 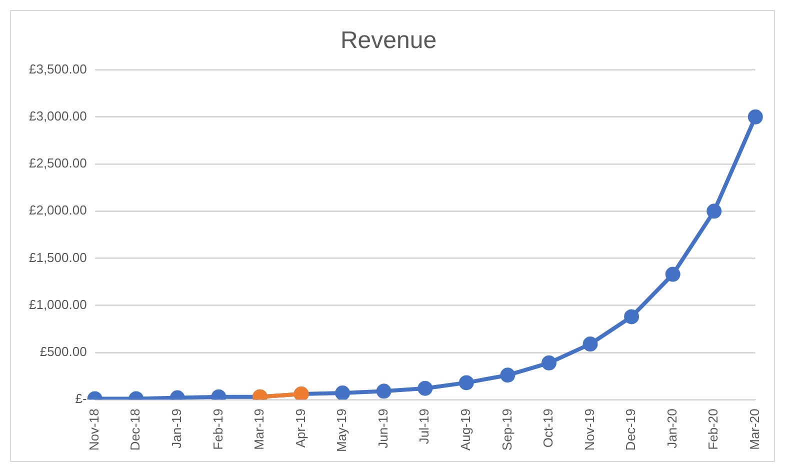 I want to click on x-tick-label: Jan-19, so click(x=176, y=428).